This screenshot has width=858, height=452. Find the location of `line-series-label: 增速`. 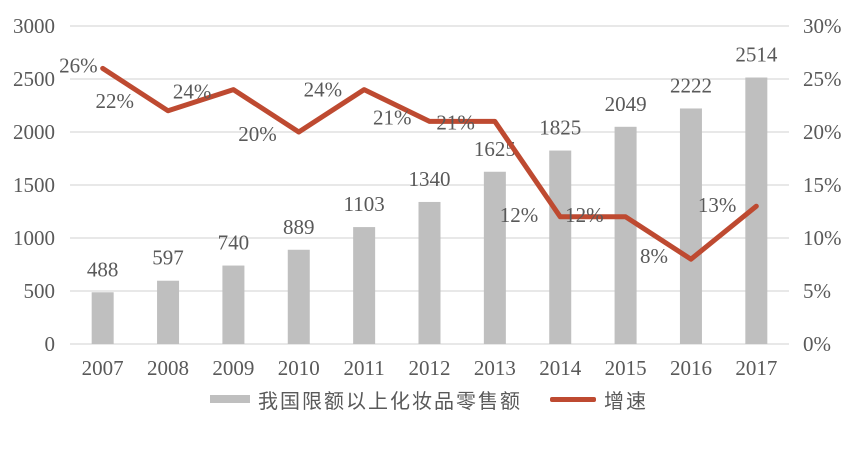

line-series-label: 增速 is located at coordinates (626, 401).